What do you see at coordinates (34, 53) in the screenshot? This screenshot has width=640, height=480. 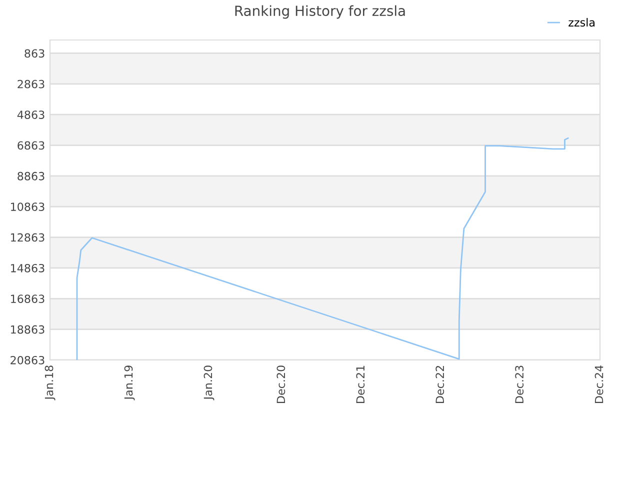 I see `y-tick-label: 863` at bounding box center [34, 53].